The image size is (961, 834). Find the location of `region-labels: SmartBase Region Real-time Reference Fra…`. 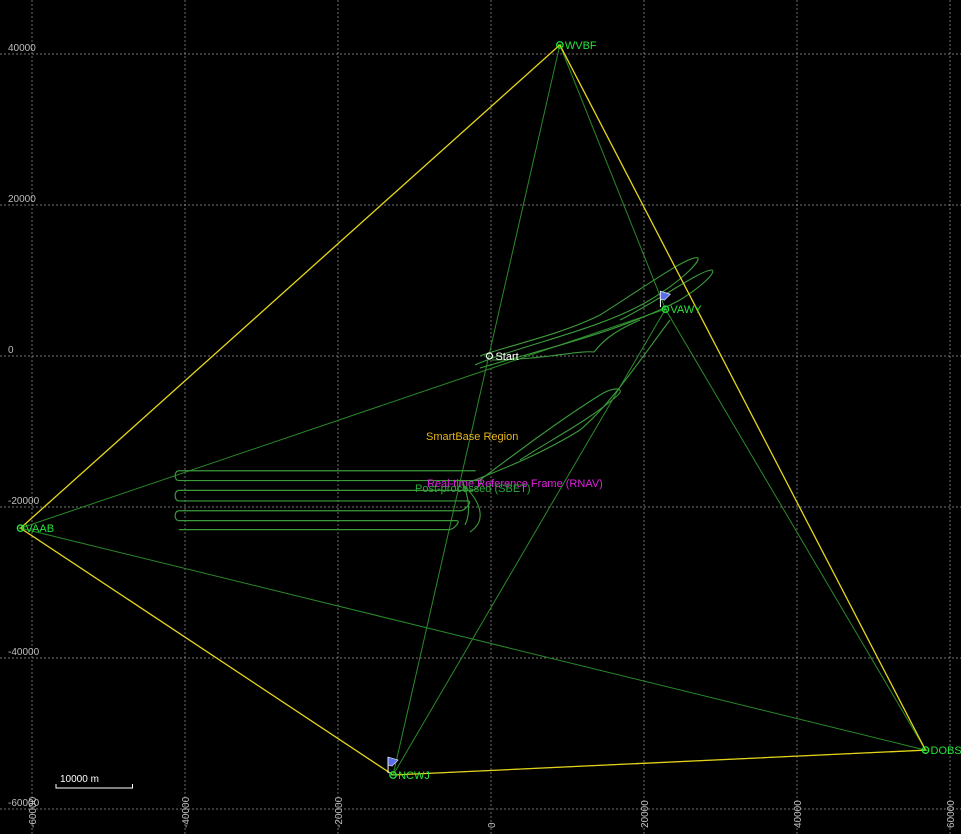

region-labels: SmartBase Region Real-time Reference Fra… is located at coordinates (509, 463).